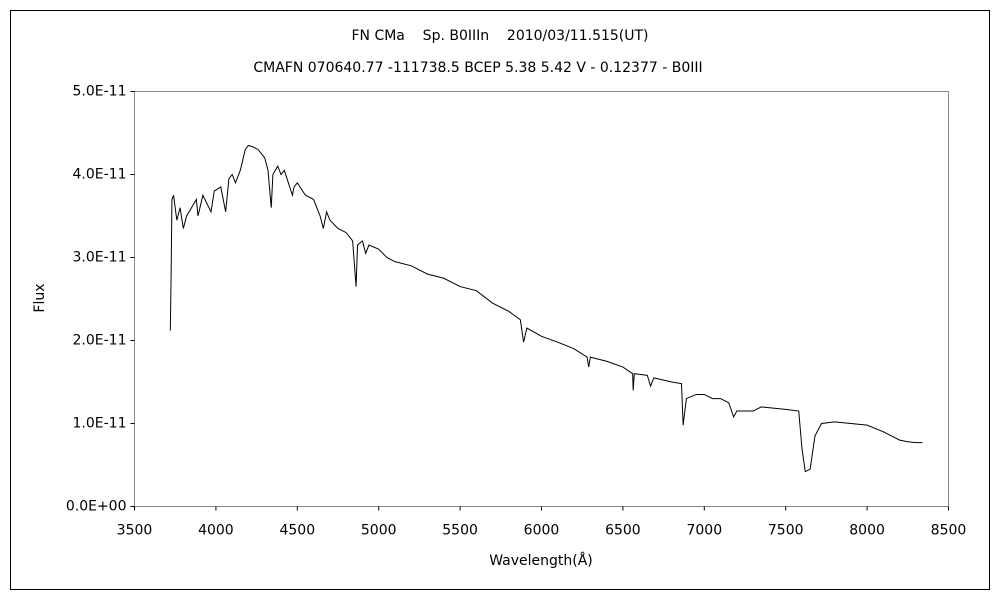  Describe the element at coordinates (379, 531) in the screenshot. I see `x-tick-label: 5000` at that location.